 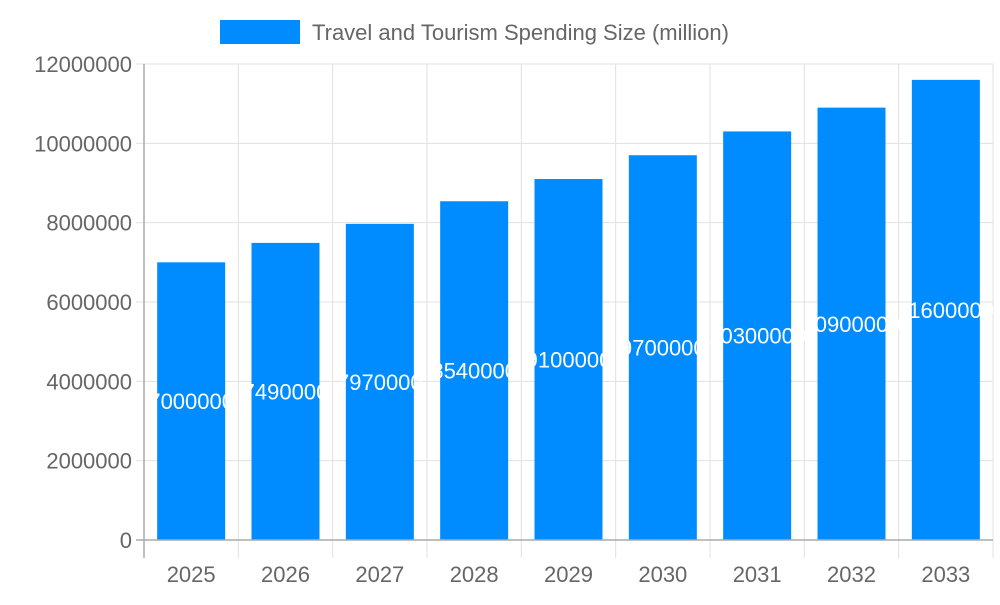 I want to click on x-tick-label: 2033, so click(x=945, y=574).